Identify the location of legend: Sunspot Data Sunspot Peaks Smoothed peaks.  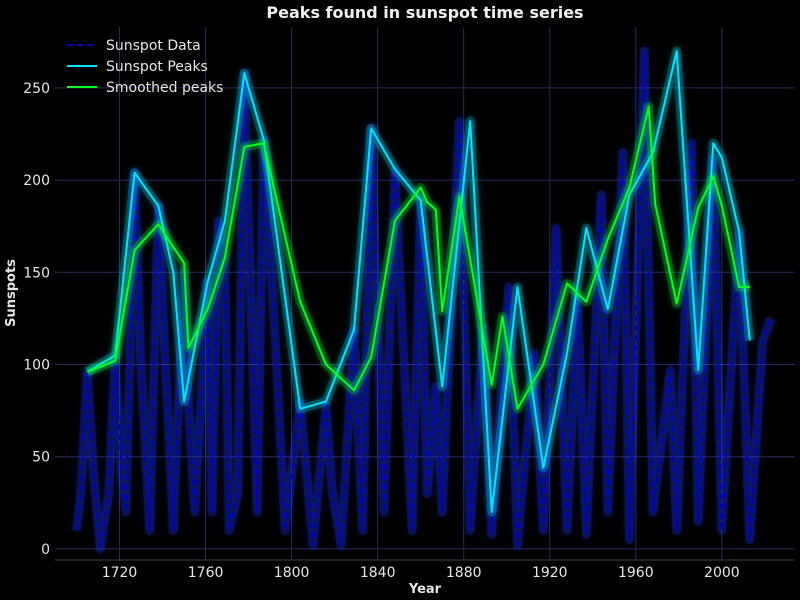
(145, 67).